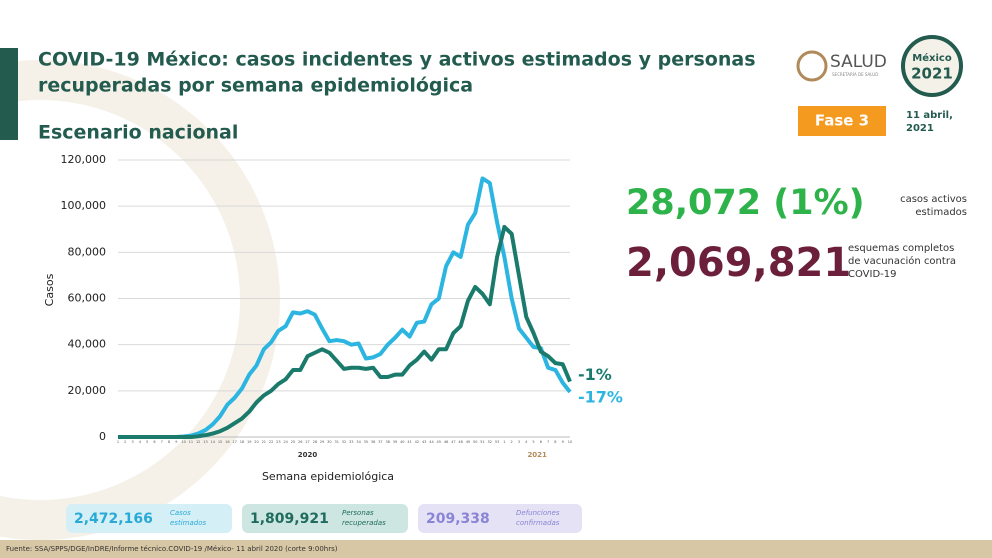 The image size is (992, 558). Describe the element at coordinates (929, 115) in the screenshot. I see `date: 11 abril,` at that location.